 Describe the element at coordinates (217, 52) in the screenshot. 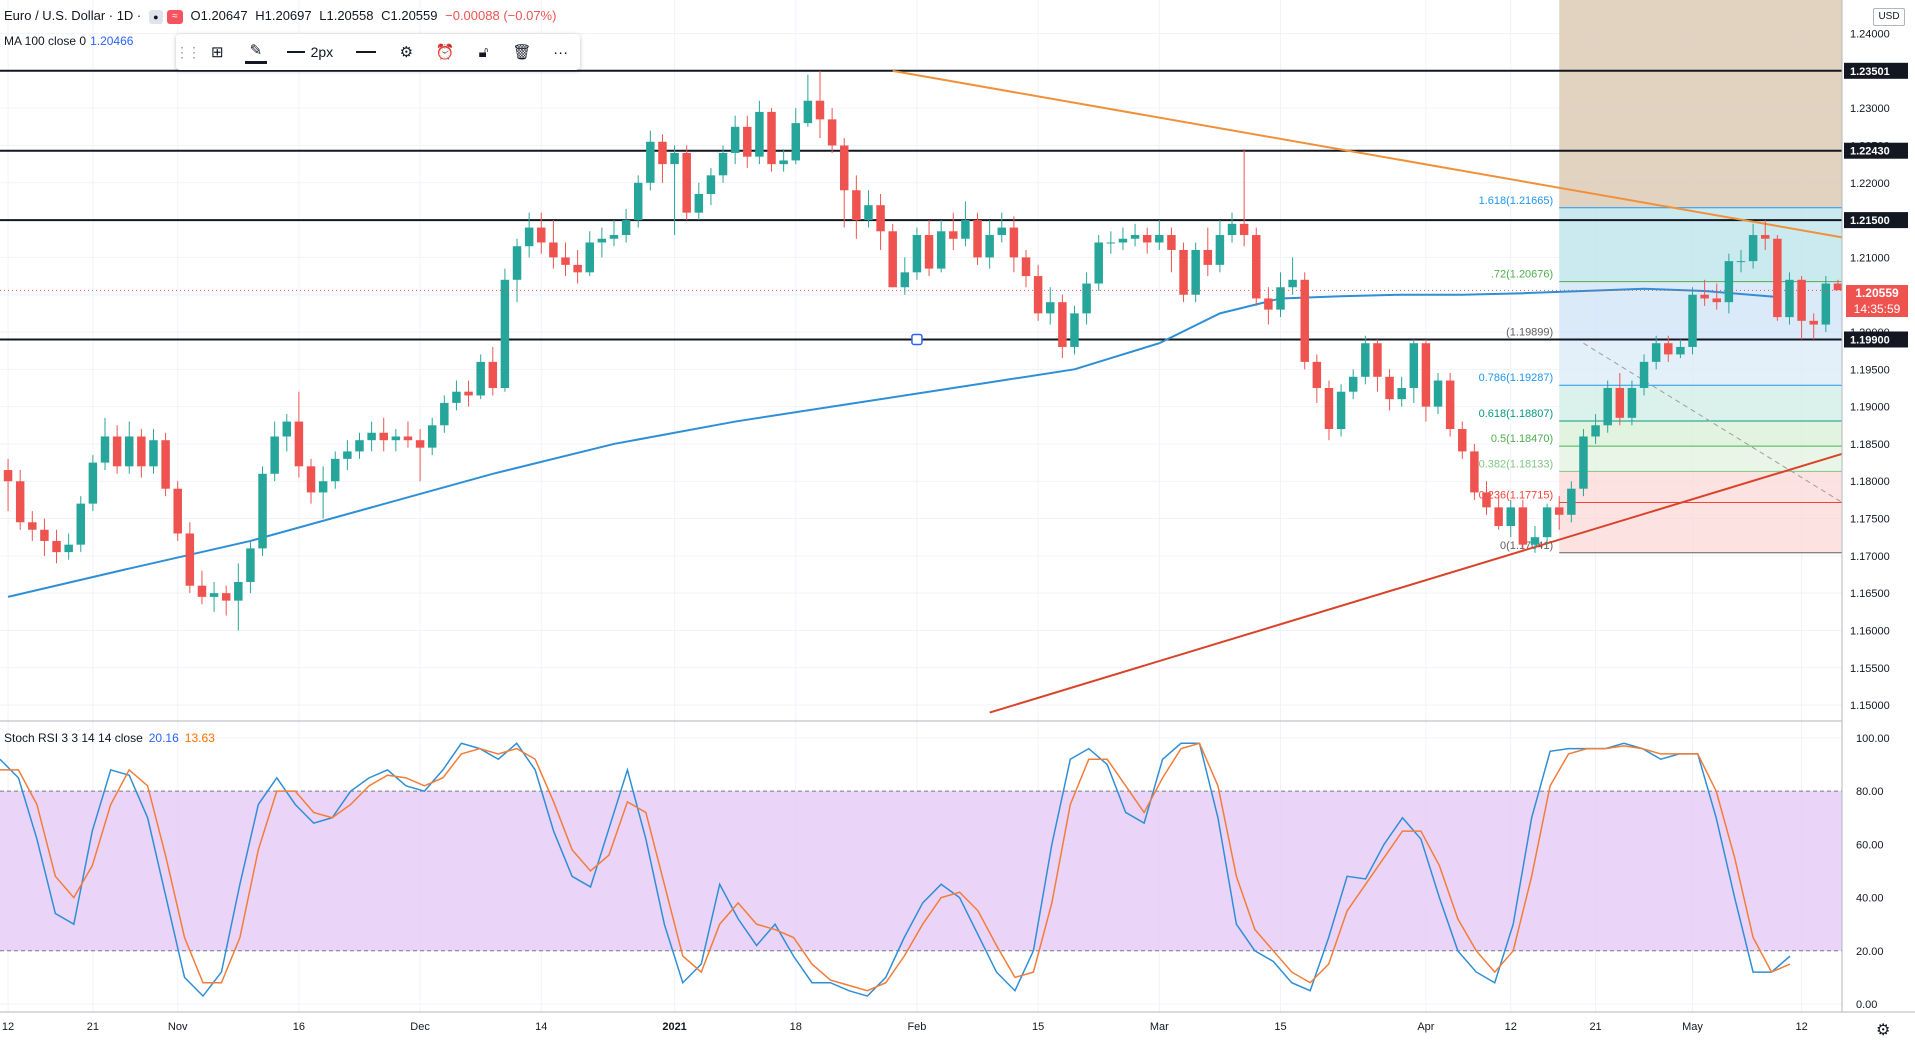

I see `templates-icon: ⊞` at that location.